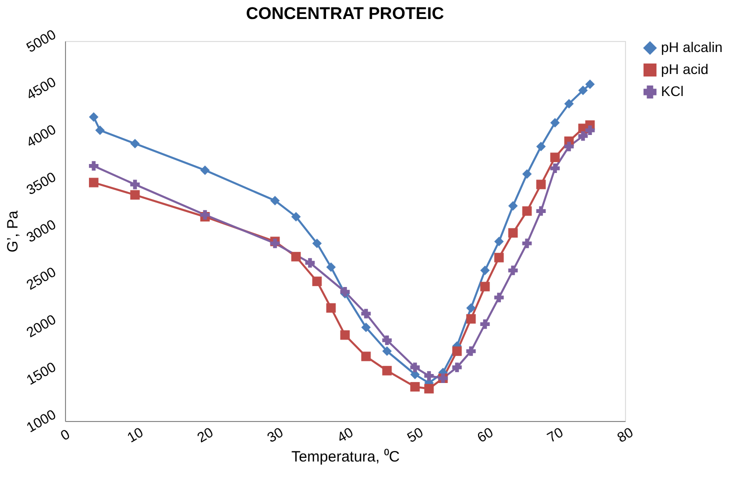 This screenshot has width=756, height=497. What do you see at coordinates (41, 183) in the screenshot?
I see `y-tick-label: 3500` at bounding box center [41, 183].